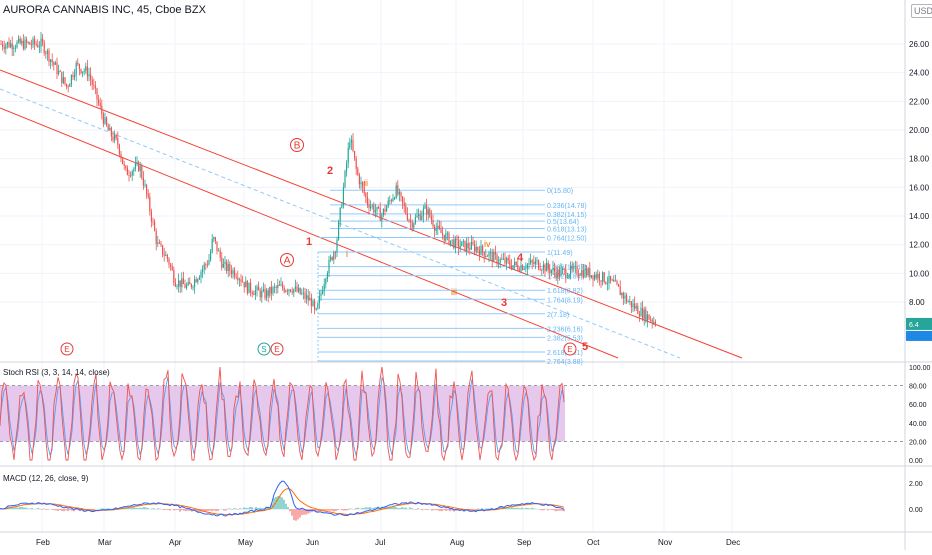  I want to click on last-price-tag: 6.4, so click(914, 325).